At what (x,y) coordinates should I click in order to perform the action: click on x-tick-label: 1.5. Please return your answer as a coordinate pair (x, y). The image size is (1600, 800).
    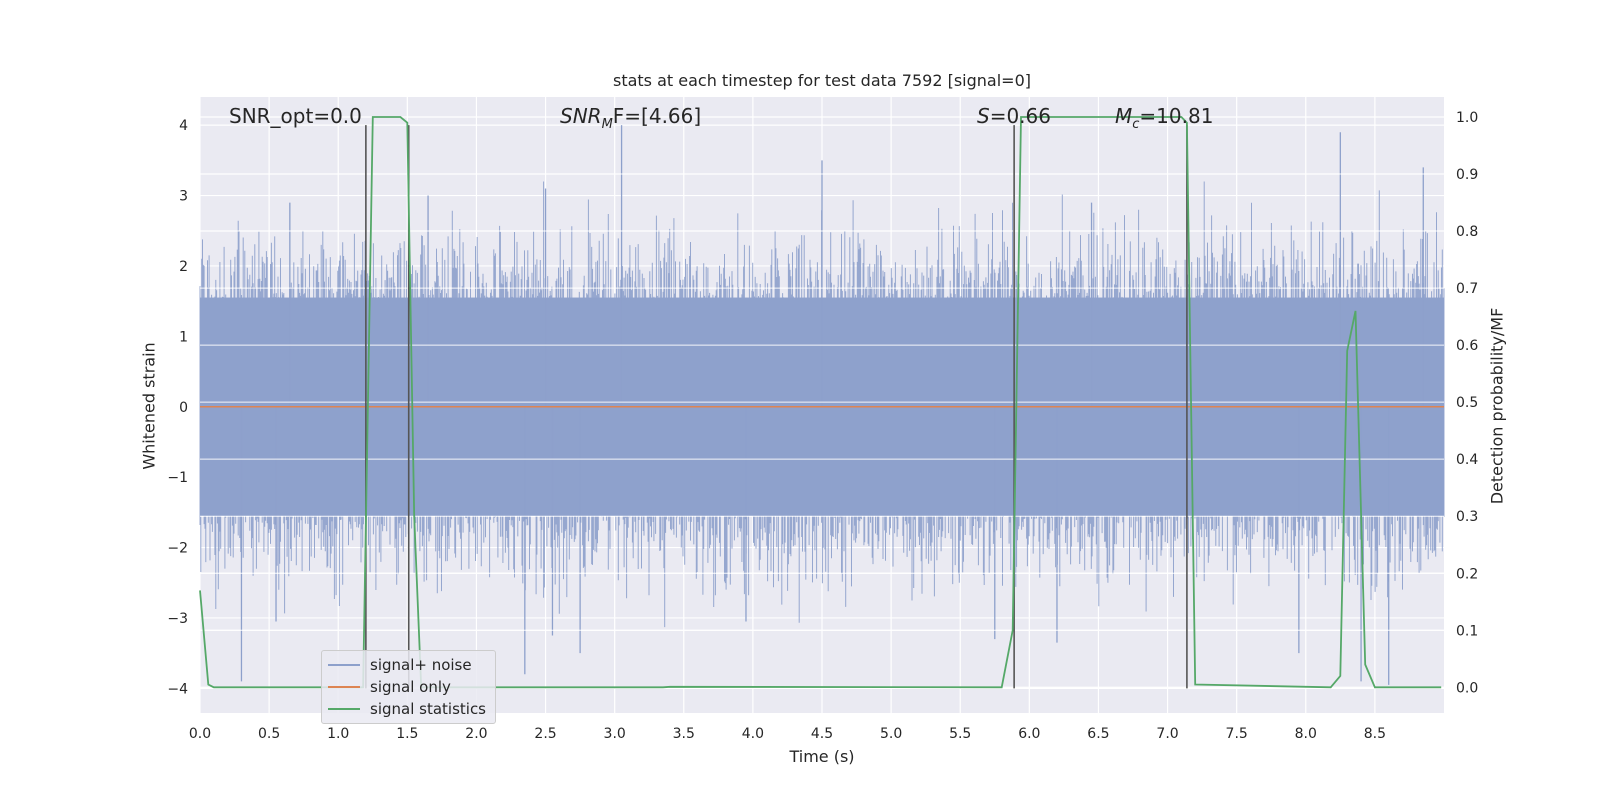
    Looking at the image, I should click on (407, 734).